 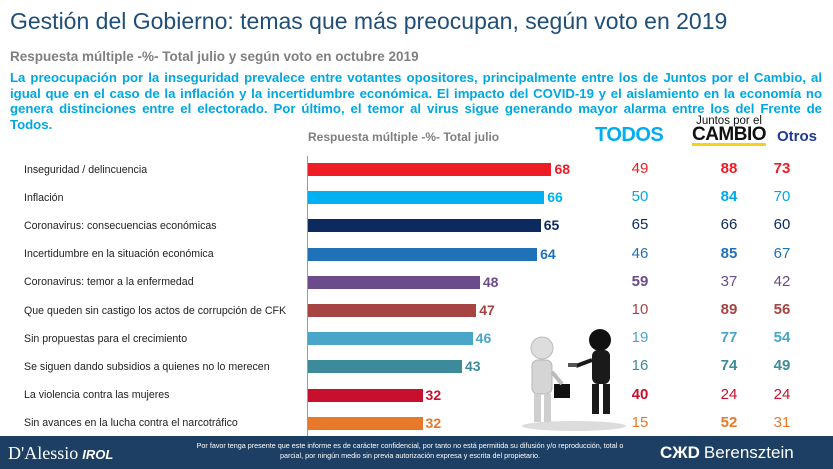 I want to click on category-label: Inflación, so click(x=44, y=197).